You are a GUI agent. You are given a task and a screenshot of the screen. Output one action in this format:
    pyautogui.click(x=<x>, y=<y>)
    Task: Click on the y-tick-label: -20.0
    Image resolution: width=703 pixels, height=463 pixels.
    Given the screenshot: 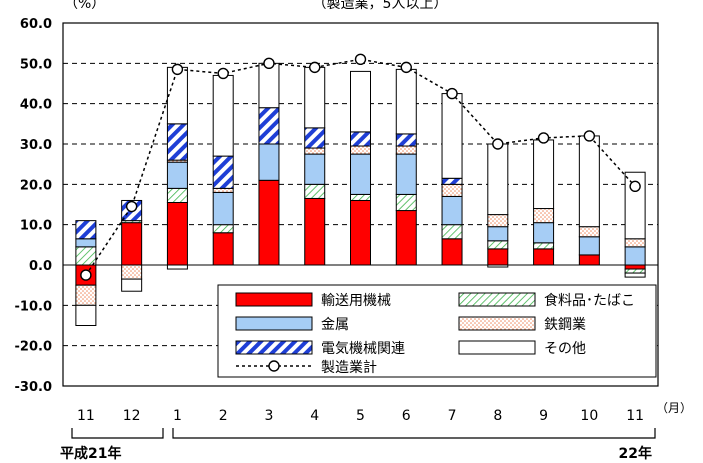 What is the action you would take?
    pyautogui.click(x=33, y=347)
    